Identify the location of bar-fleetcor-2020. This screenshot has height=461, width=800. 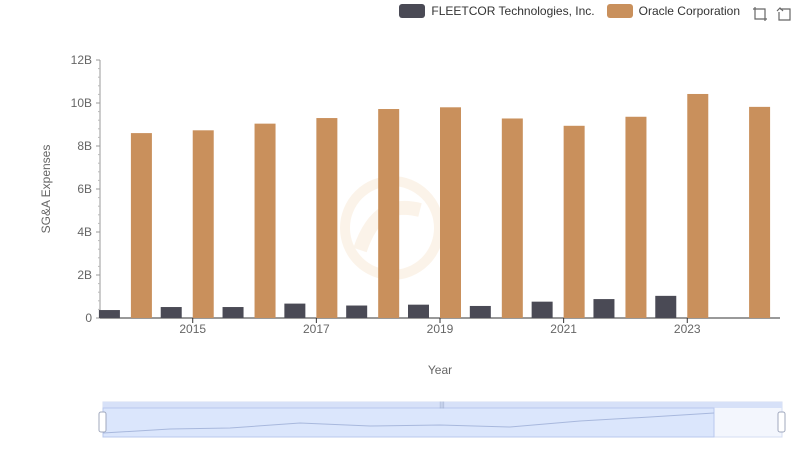
(480, 311).